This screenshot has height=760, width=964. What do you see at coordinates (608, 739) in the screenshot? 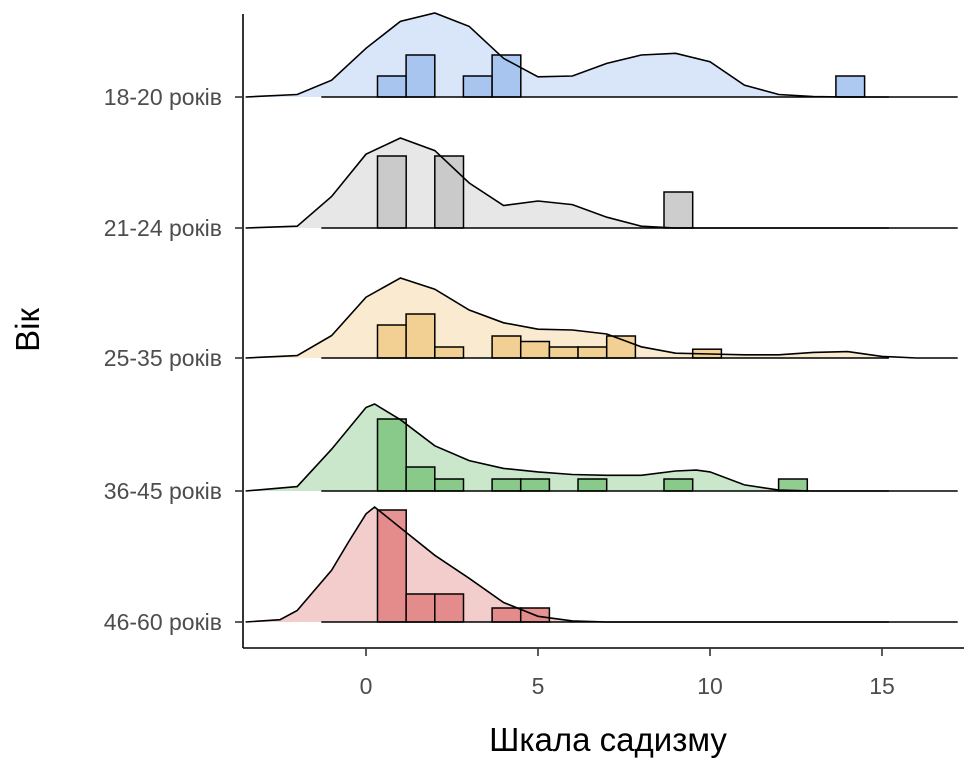
I see `x-axis-title: Шкала садизму` at bounding box center [608, 739].